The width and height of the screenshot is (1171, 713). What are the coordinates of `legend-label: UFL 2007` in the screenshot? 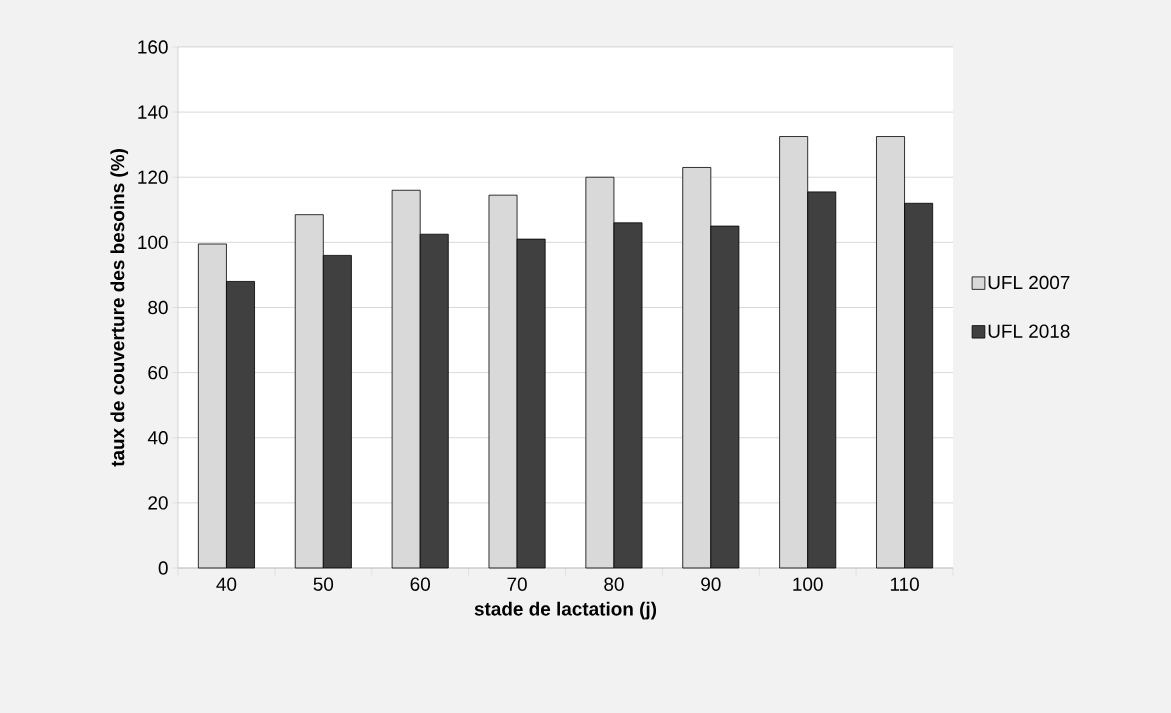 It's located at (1029, 282).